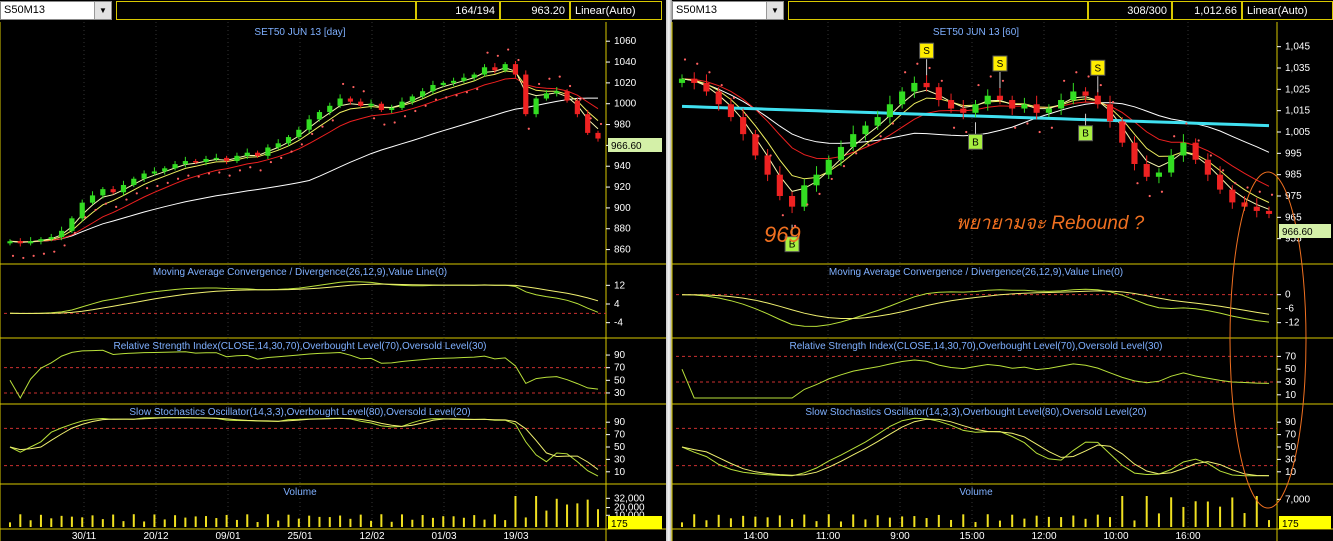 The width and height of the screenshot is (1333, 541). I want to click on ma-fast-line, so click(304, 155).